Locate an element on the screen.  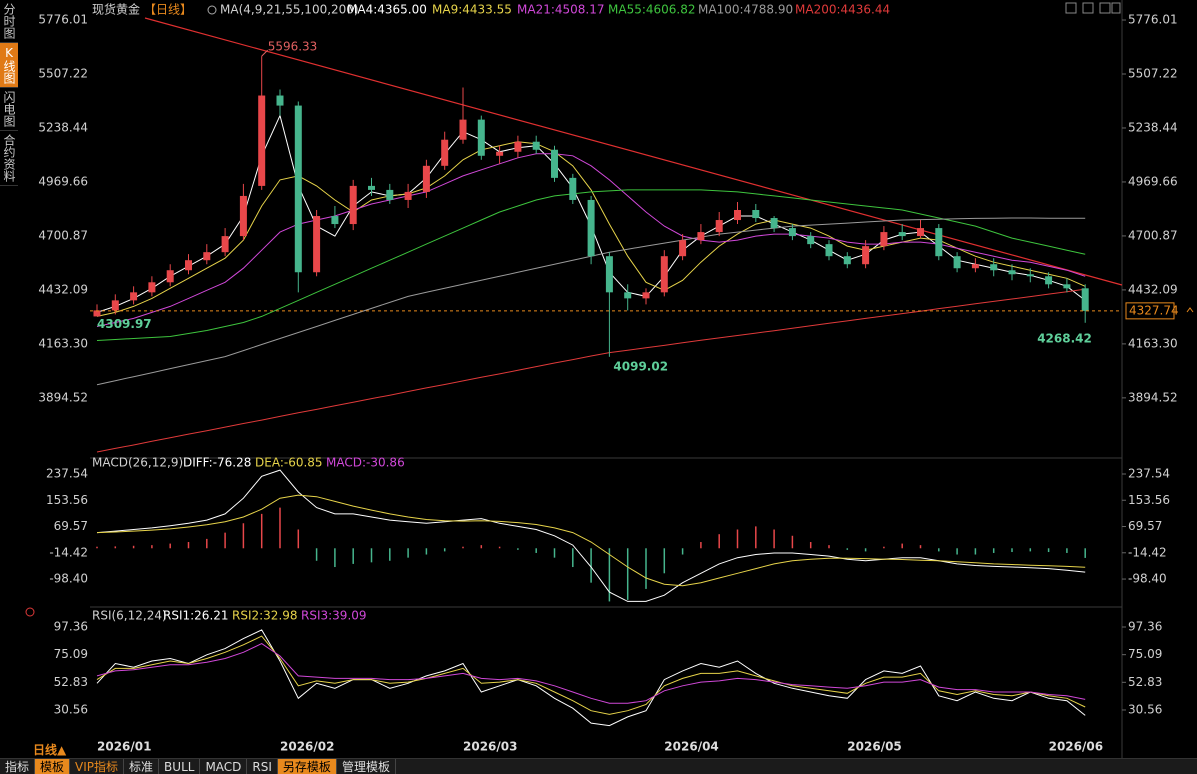
y-tick-label: 52.83 is located at coordinates (1145, 682).